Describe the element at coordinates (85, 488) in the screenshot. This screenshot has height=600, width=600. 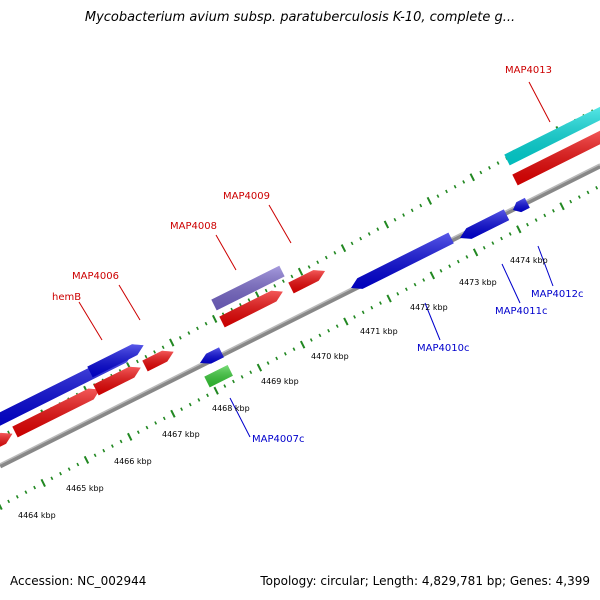
I see `scale-label: 4465 kbp` at that location.